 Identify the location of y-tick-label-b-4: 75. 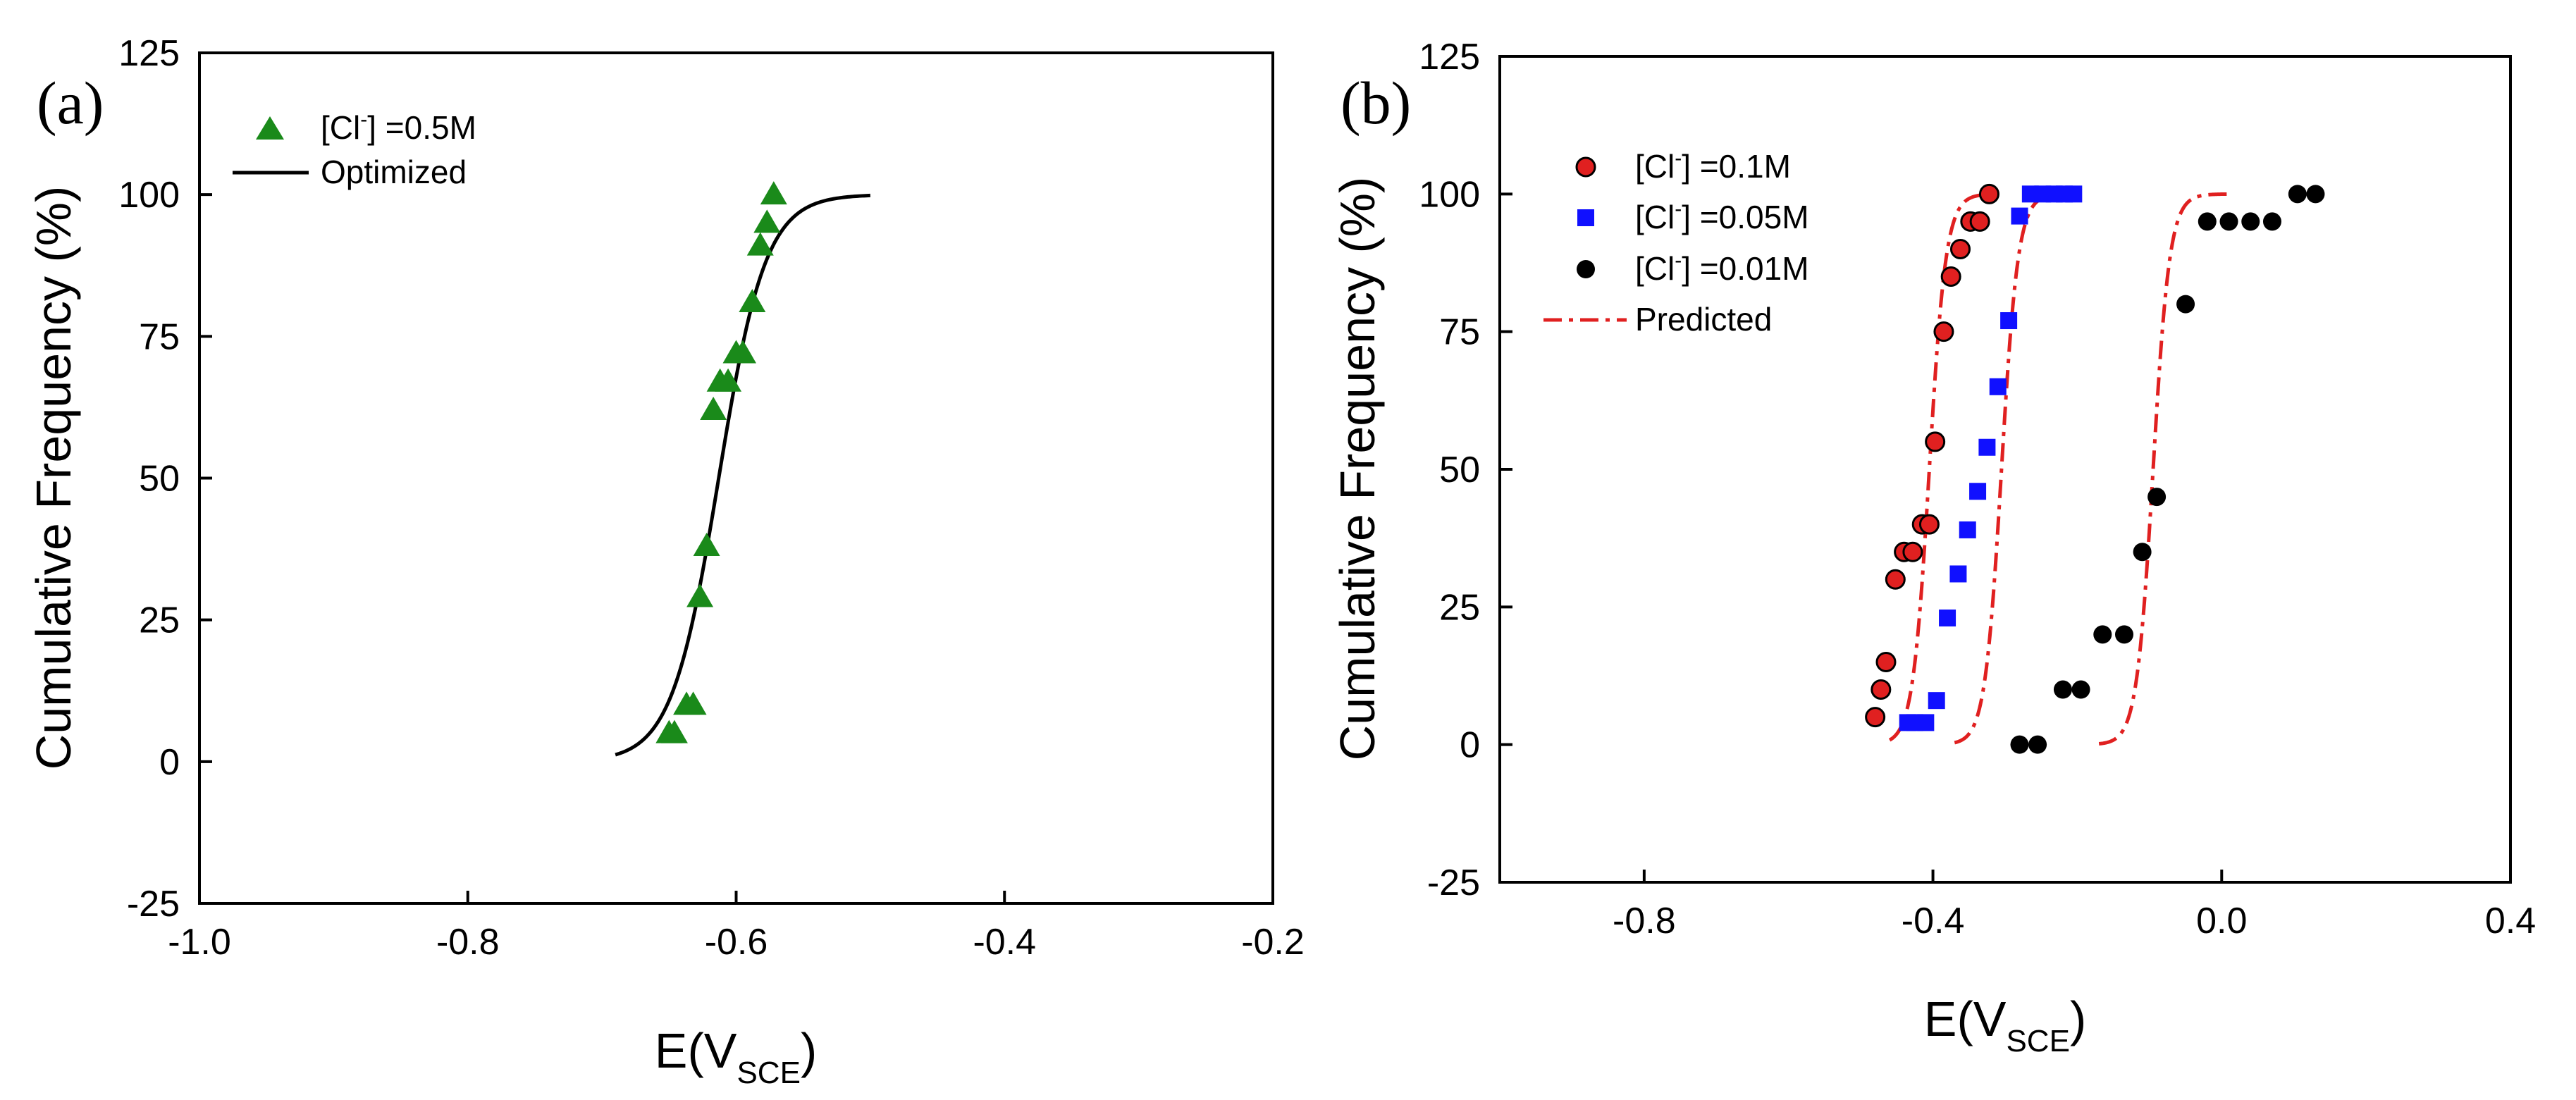
(1459, 332).